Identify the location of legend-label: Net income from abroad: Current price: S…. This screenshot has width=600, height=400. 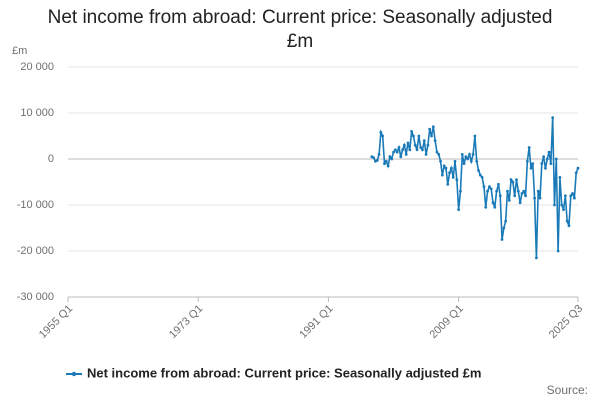
(284, 372).